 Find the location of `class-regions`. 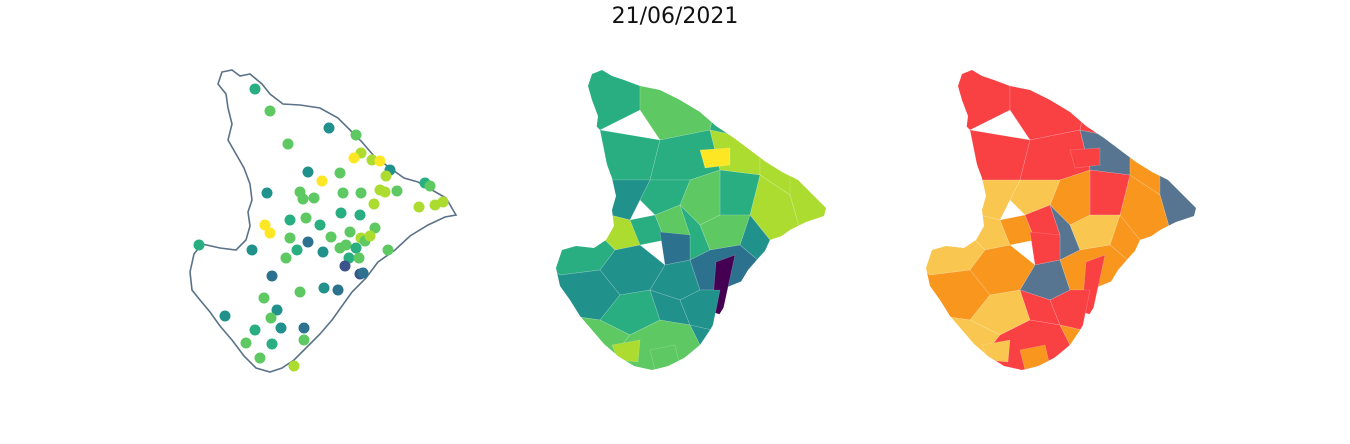

class-regions is located at coordinates (1061, 220).